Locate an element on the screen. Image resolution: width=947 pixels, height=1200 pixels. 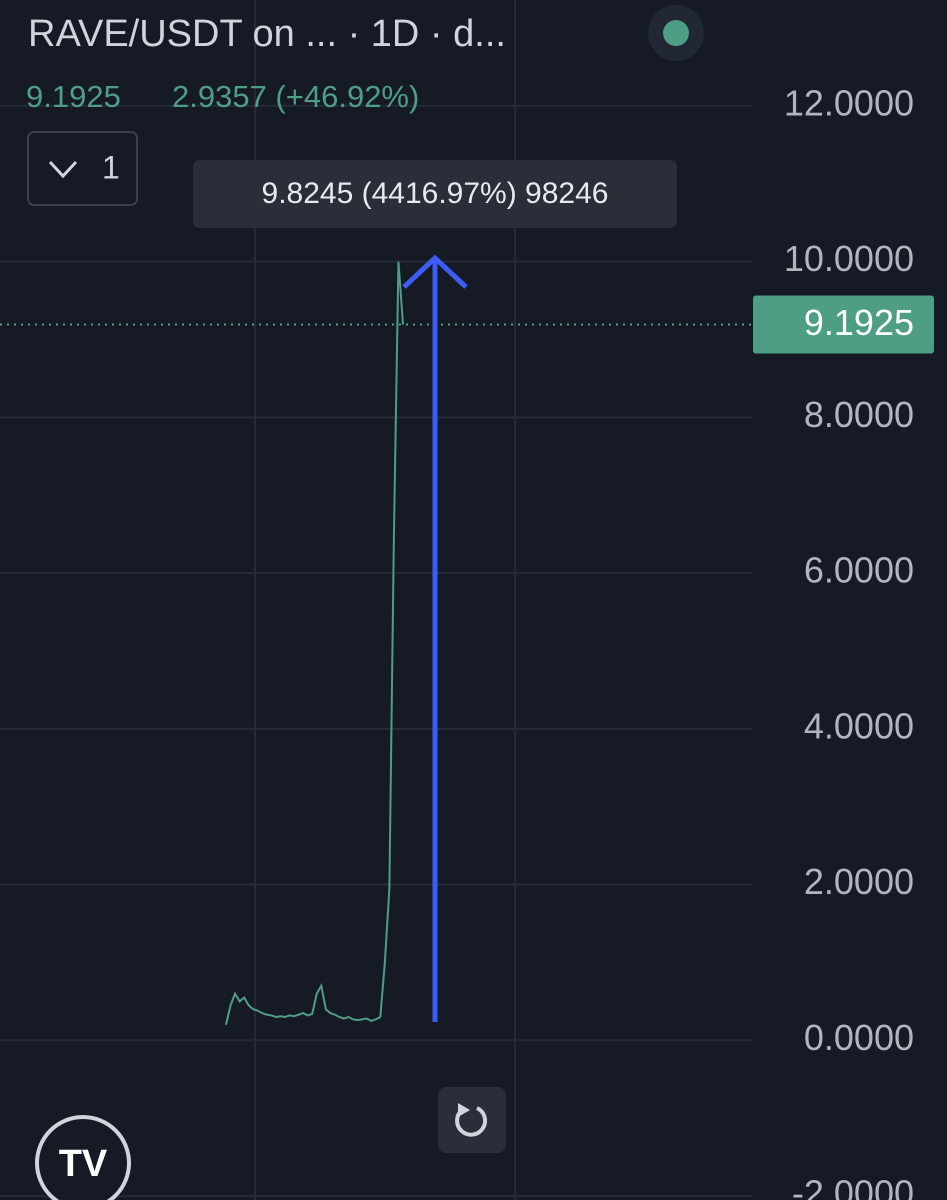
y-tick-label: 0.0000 is located at coordinates (859, 1037).